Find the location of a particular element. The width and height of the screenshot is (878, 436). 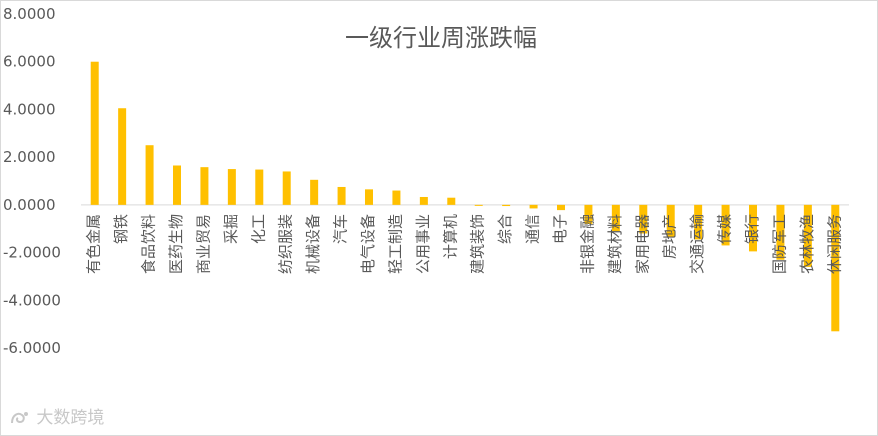

brand-logo-icon is located at coordinates (20, 418).